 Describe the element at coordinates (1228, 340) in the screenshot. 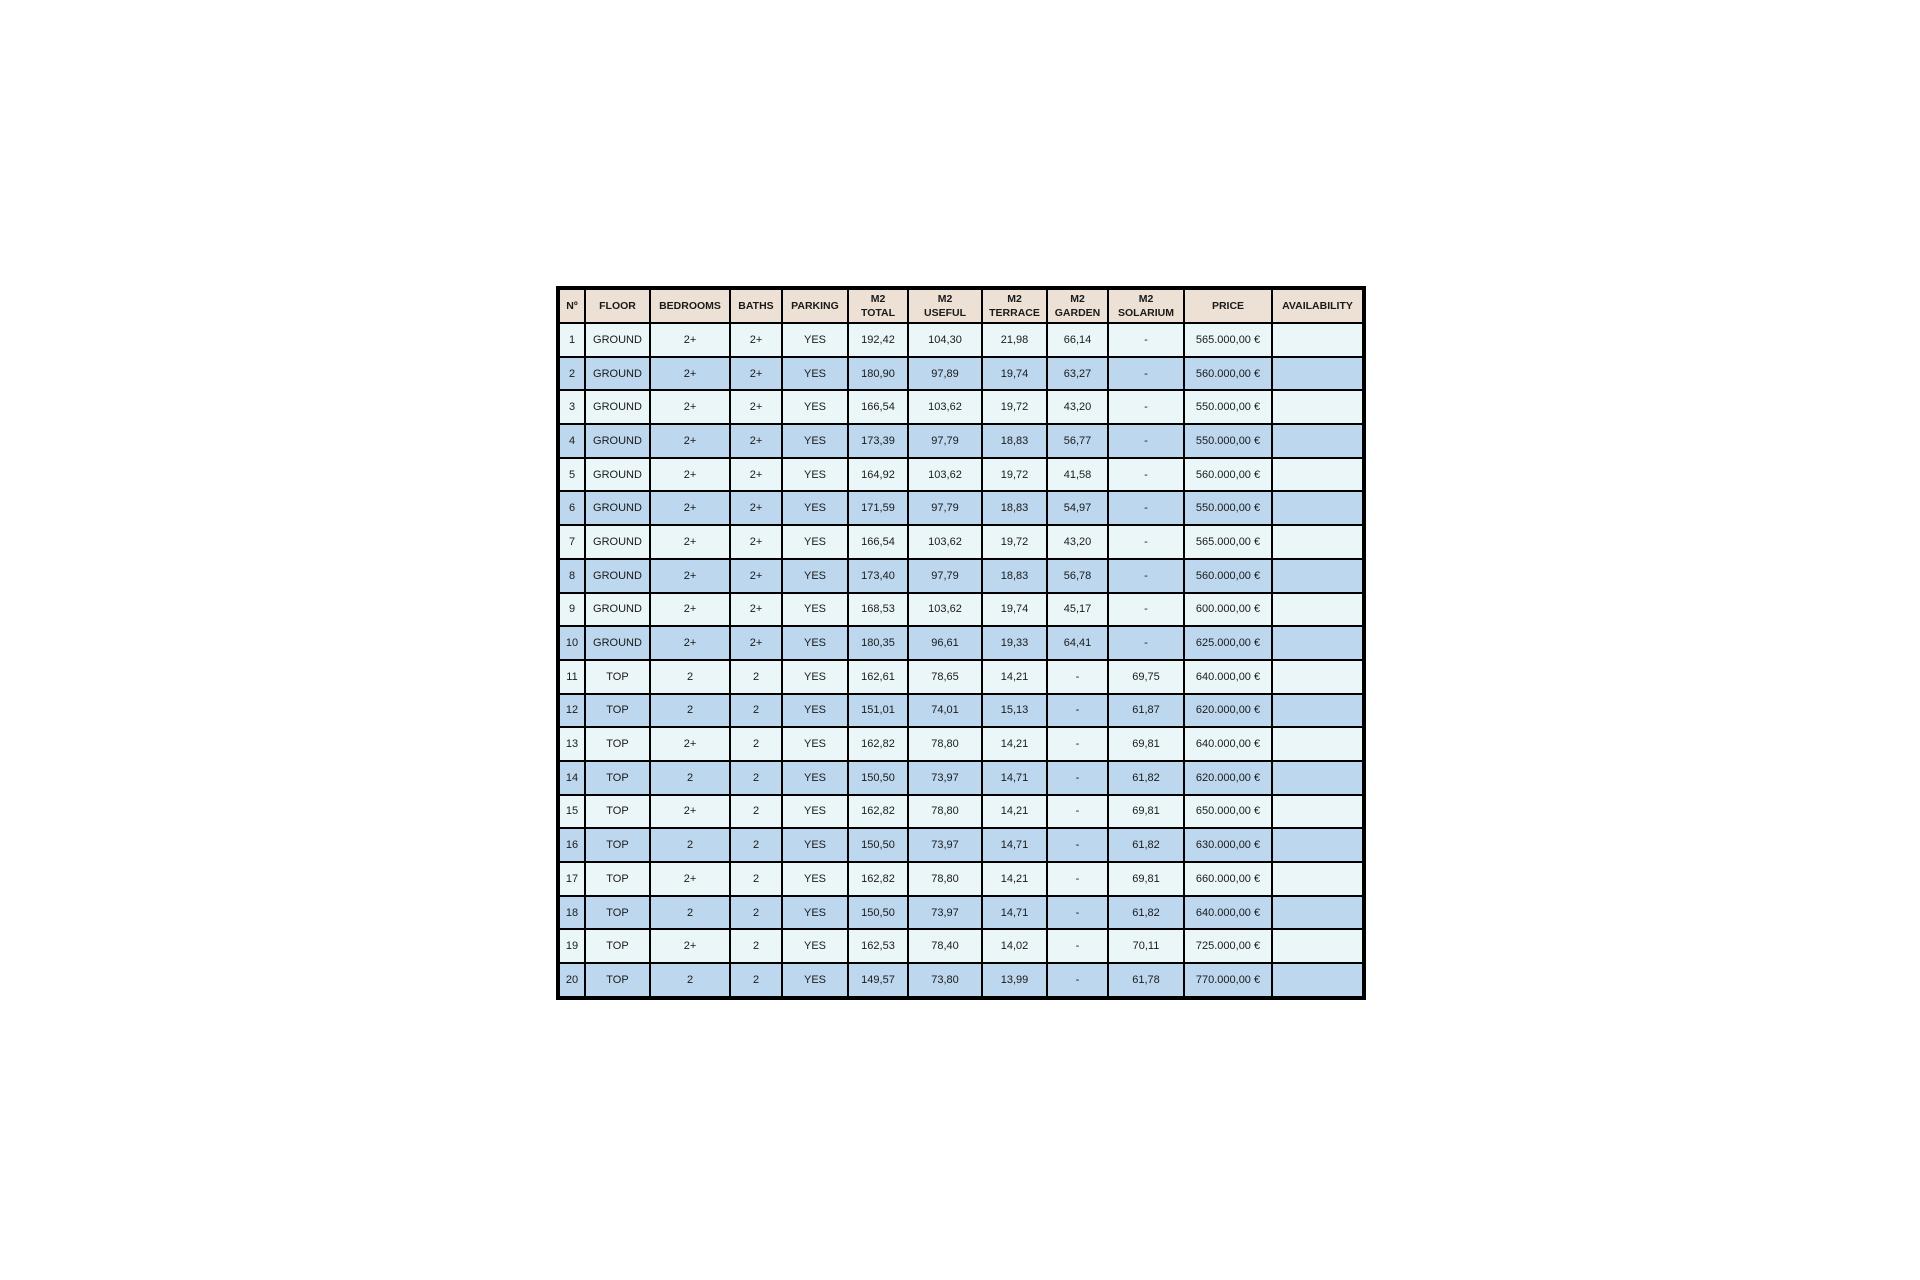

I see `cell-price: 565.000,00 €` at that location.